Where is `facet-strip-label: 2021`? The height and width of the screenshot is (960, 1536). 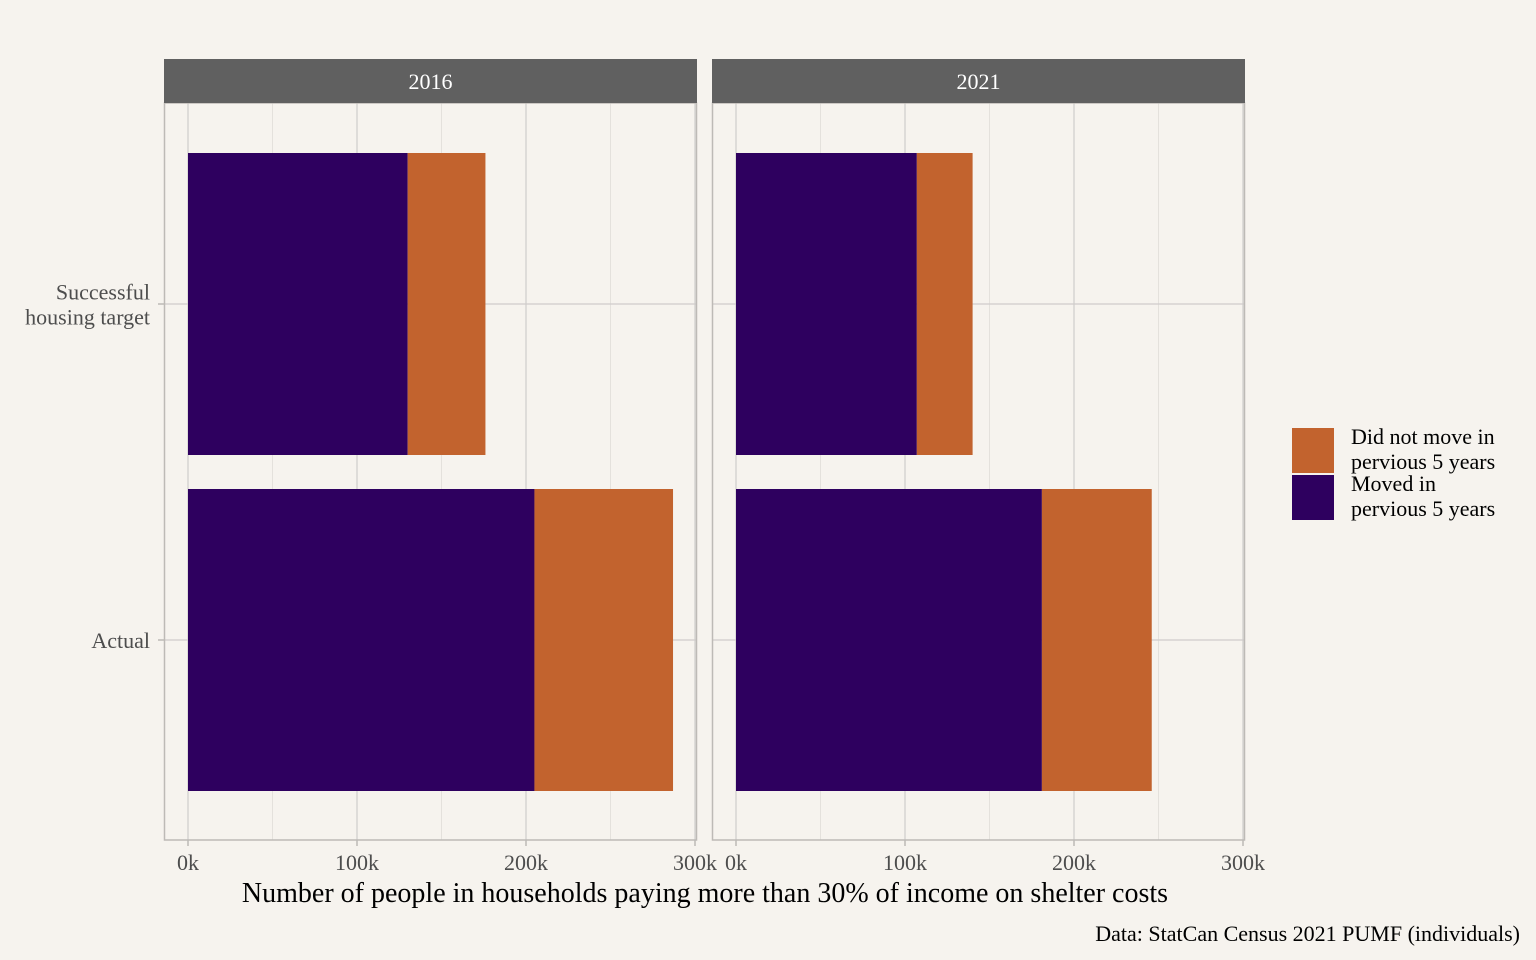
facet-strip-label: 2021 is located at coordinates (979, 81).